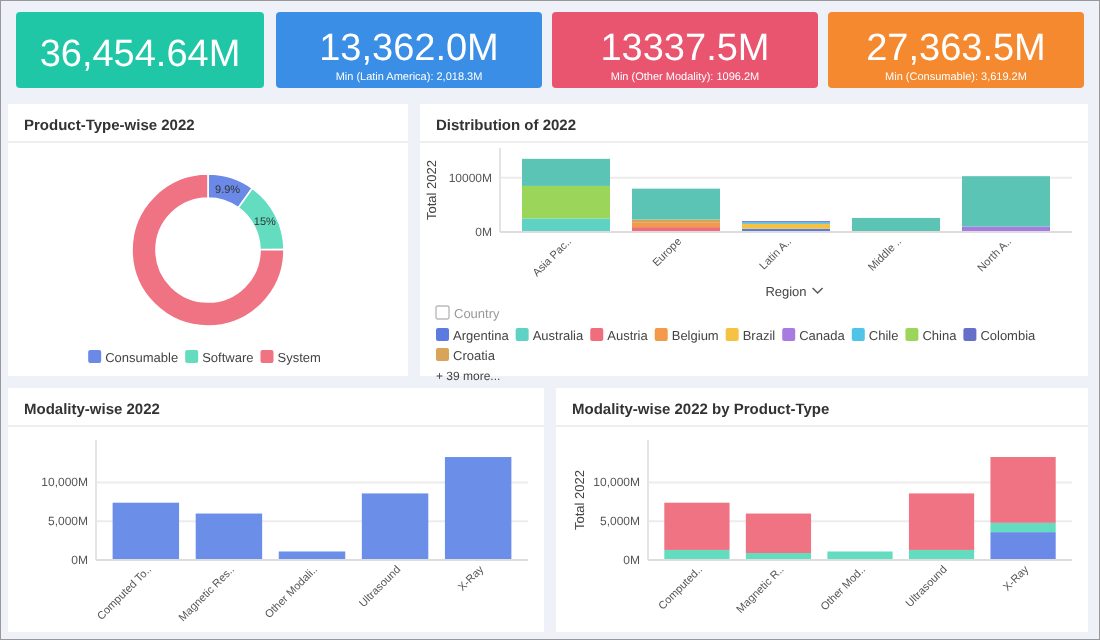 This screenshot has height=640, width=1100. What do you see at coordinates (685, 49) in the screenshot?
I see `text: 13337.5M` at bounding box center [685, 49].